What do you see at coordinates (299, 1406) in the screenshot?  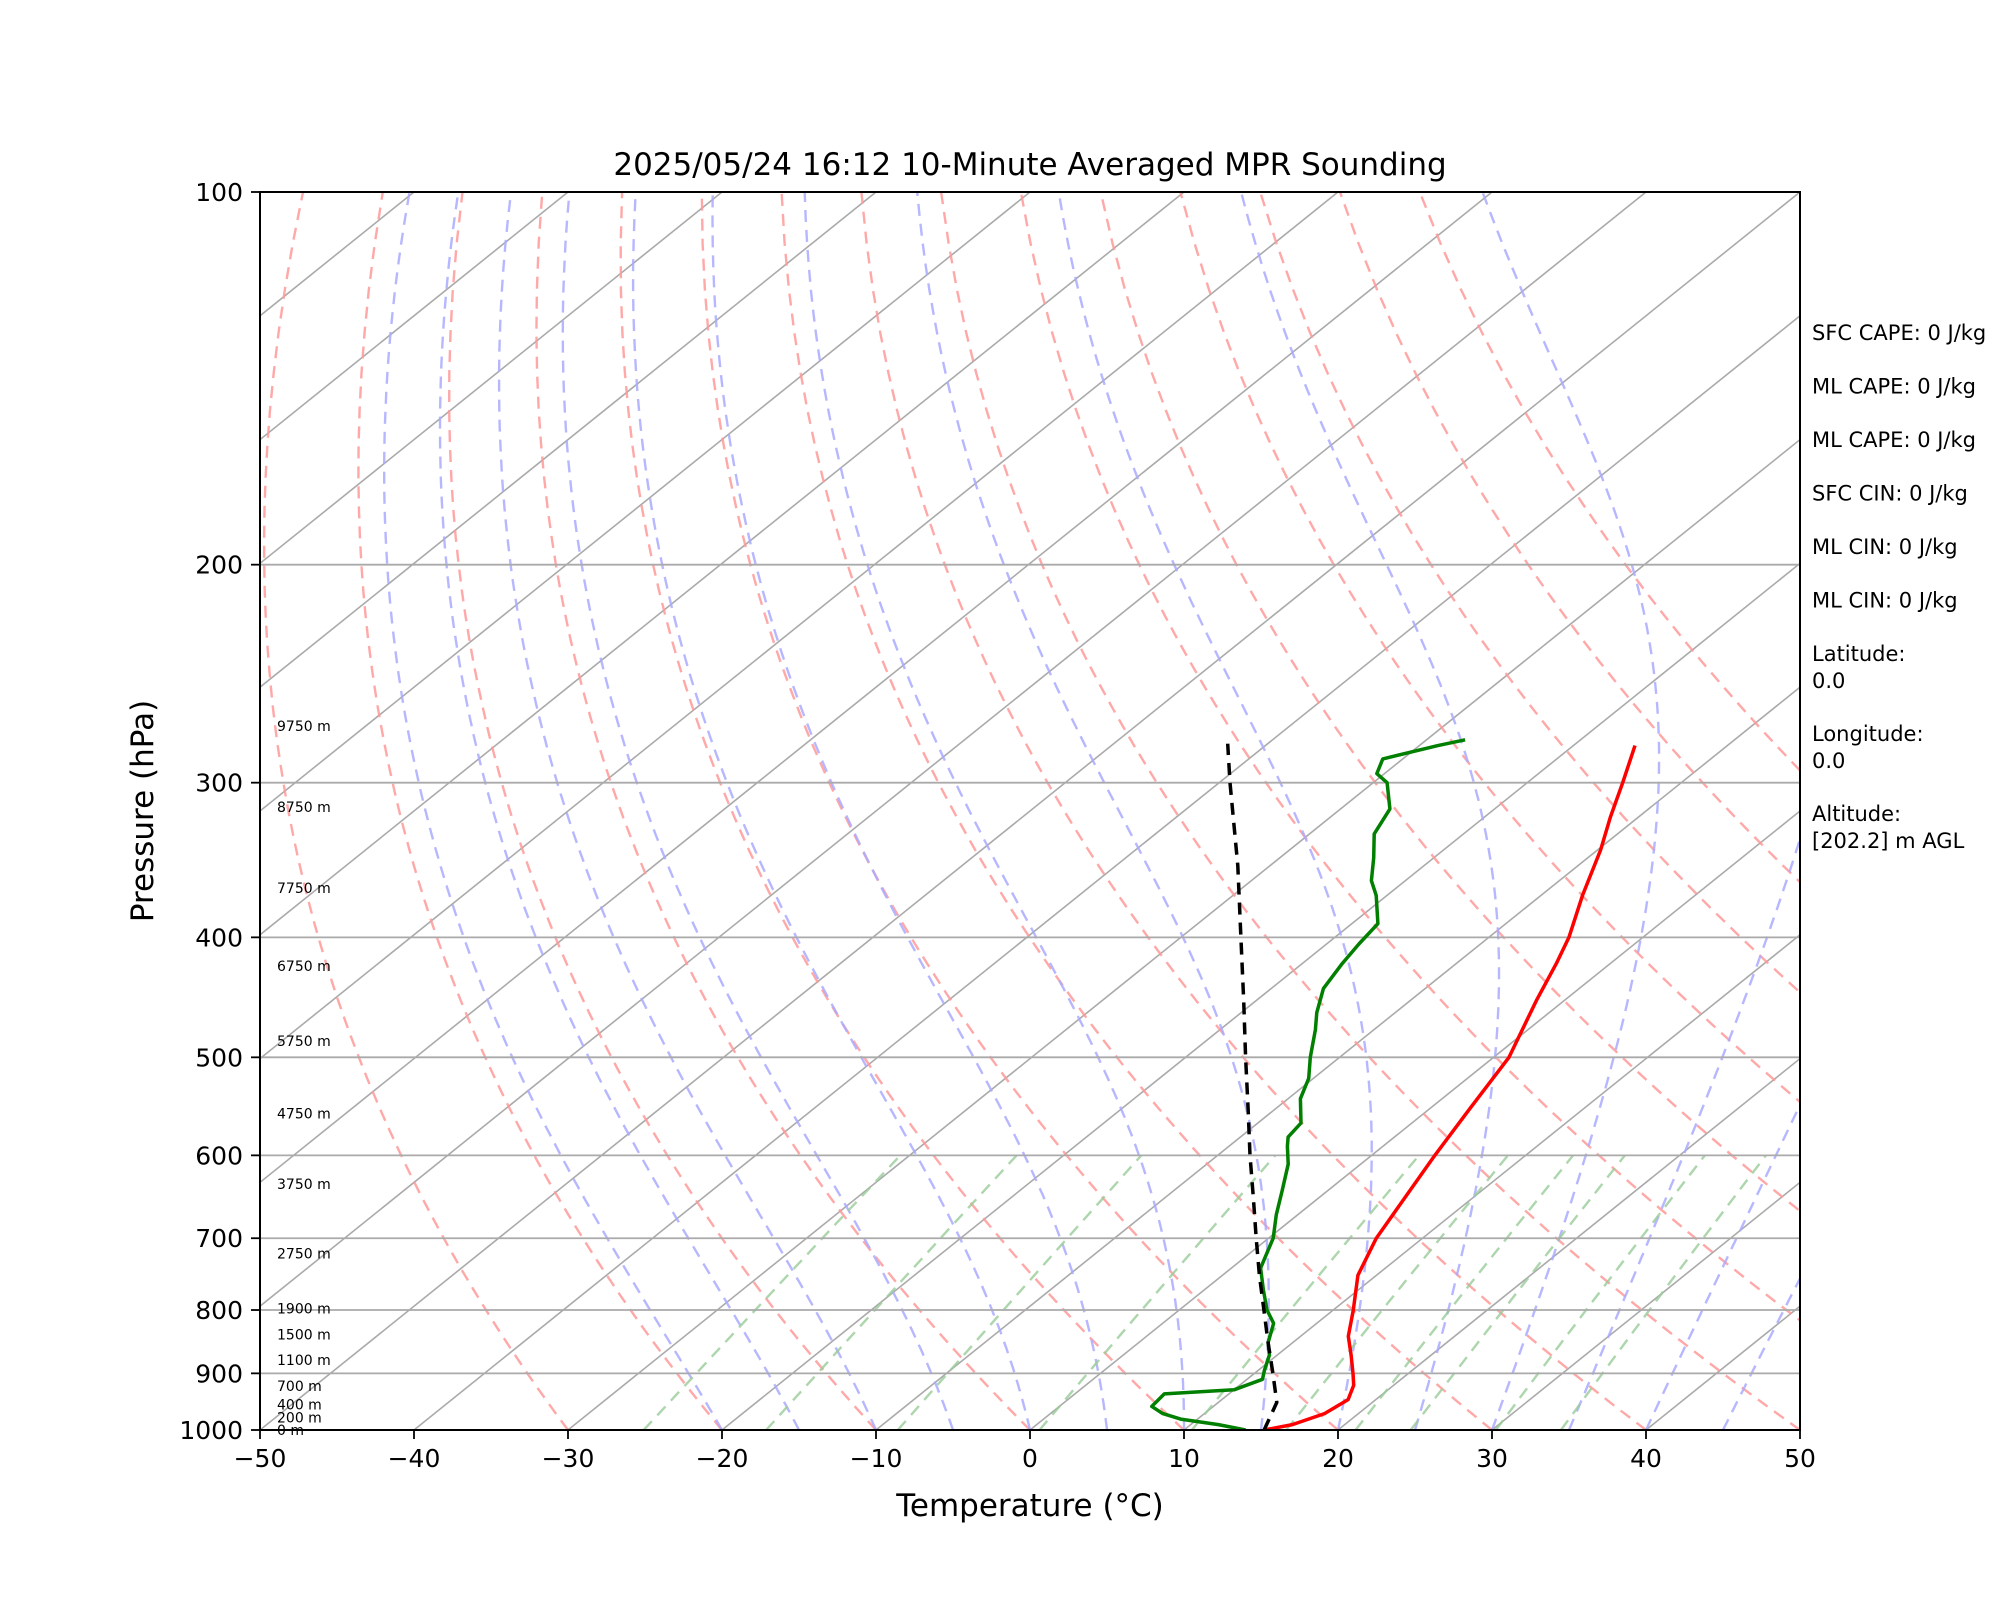 I see `height-label: 400 m` at bounding box center [299, 1406].